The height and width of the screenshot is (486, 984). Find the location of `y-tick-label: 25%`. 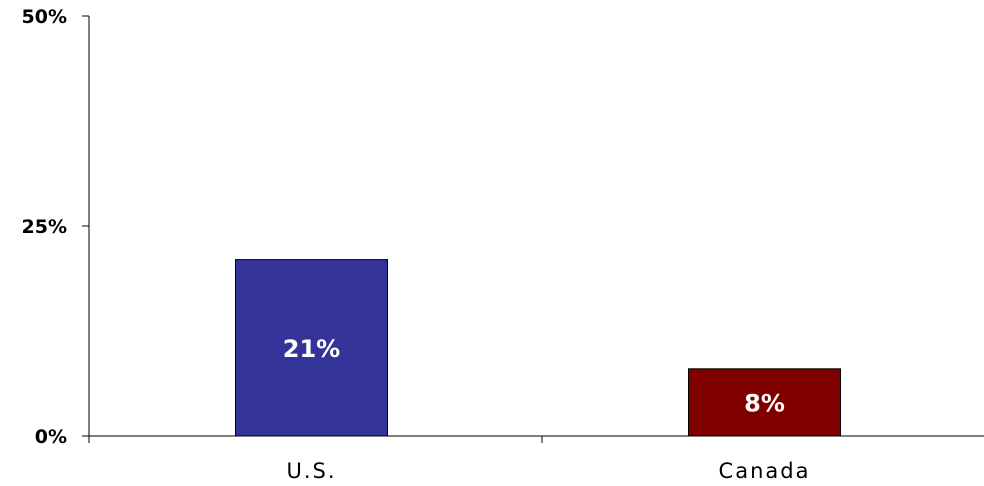

y-tick-label: 25% is located at coordinates (44, 227).